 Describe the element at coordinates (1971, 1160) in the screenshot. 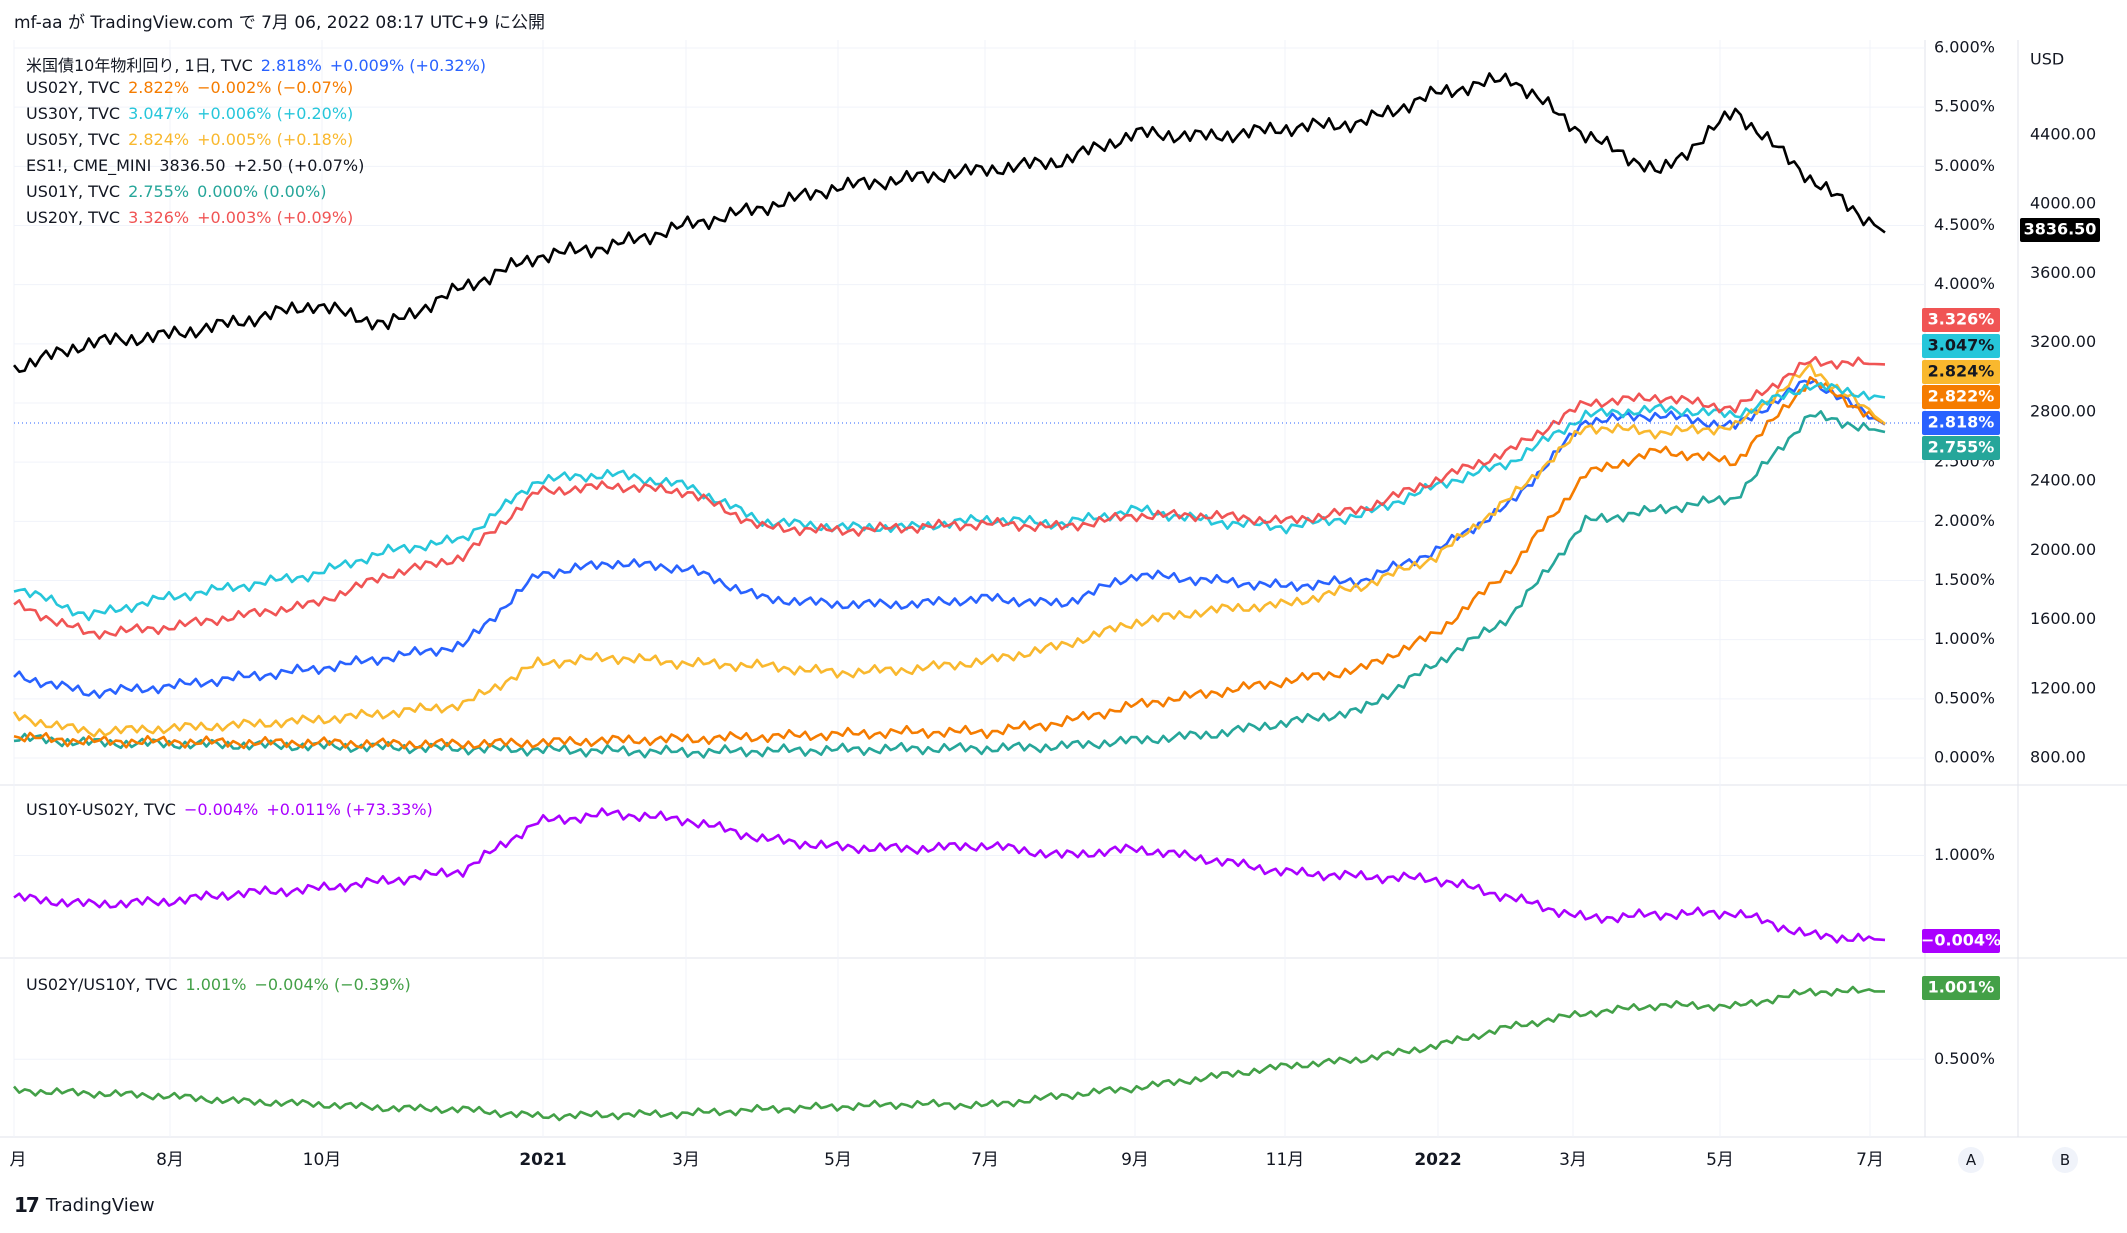

I see `auto-scale-button: A` at that location.